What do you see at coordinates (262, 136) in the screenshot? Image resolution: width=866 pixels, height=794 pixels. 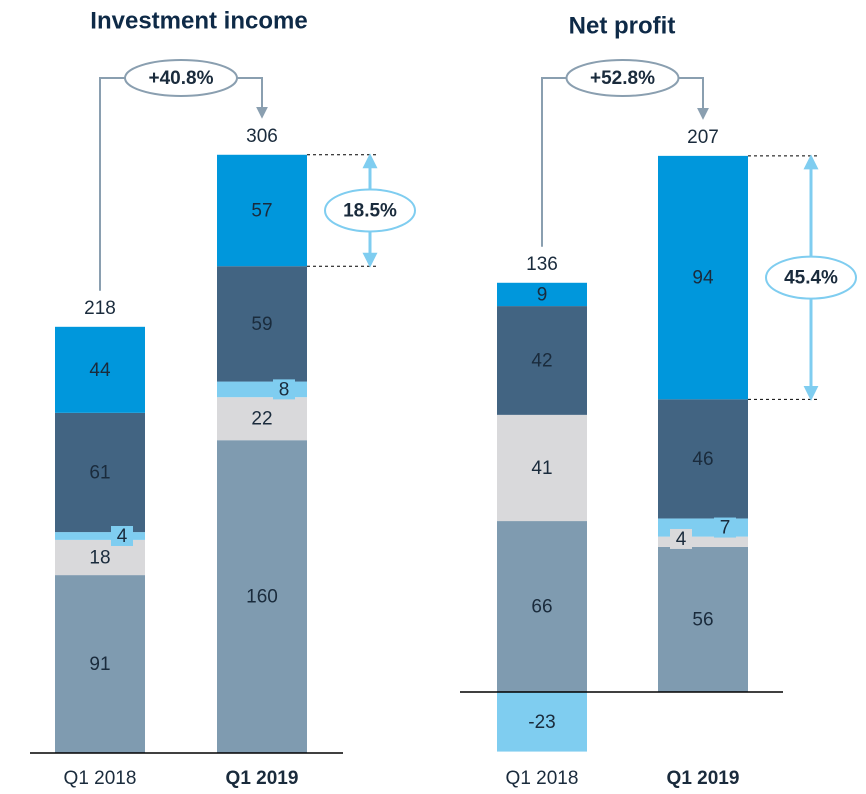 I see `total-label: 306` at bounding box center [262, 136].